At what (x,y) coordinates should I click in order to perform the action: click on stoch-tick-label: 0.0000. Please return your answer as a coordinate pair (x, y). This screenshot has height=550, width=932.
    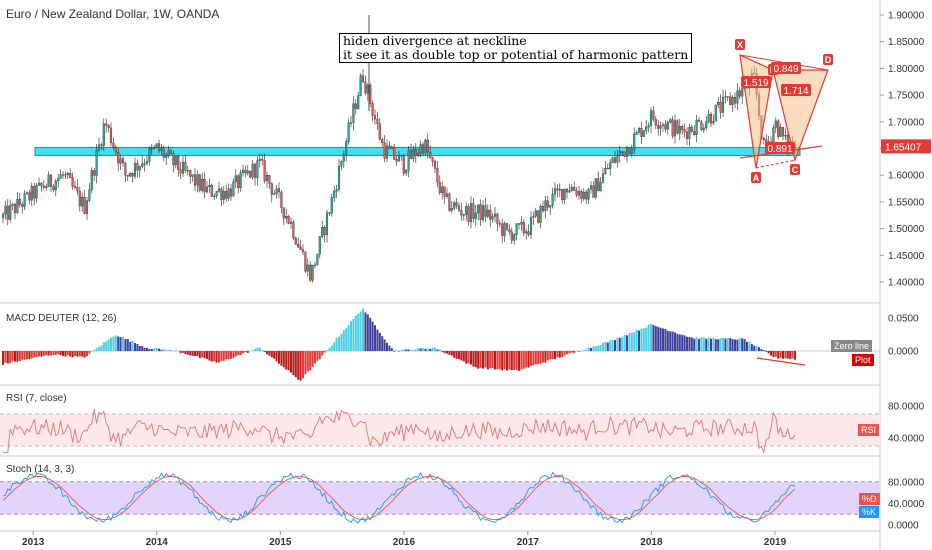
    Looking at the image, I should click on (903, 526).